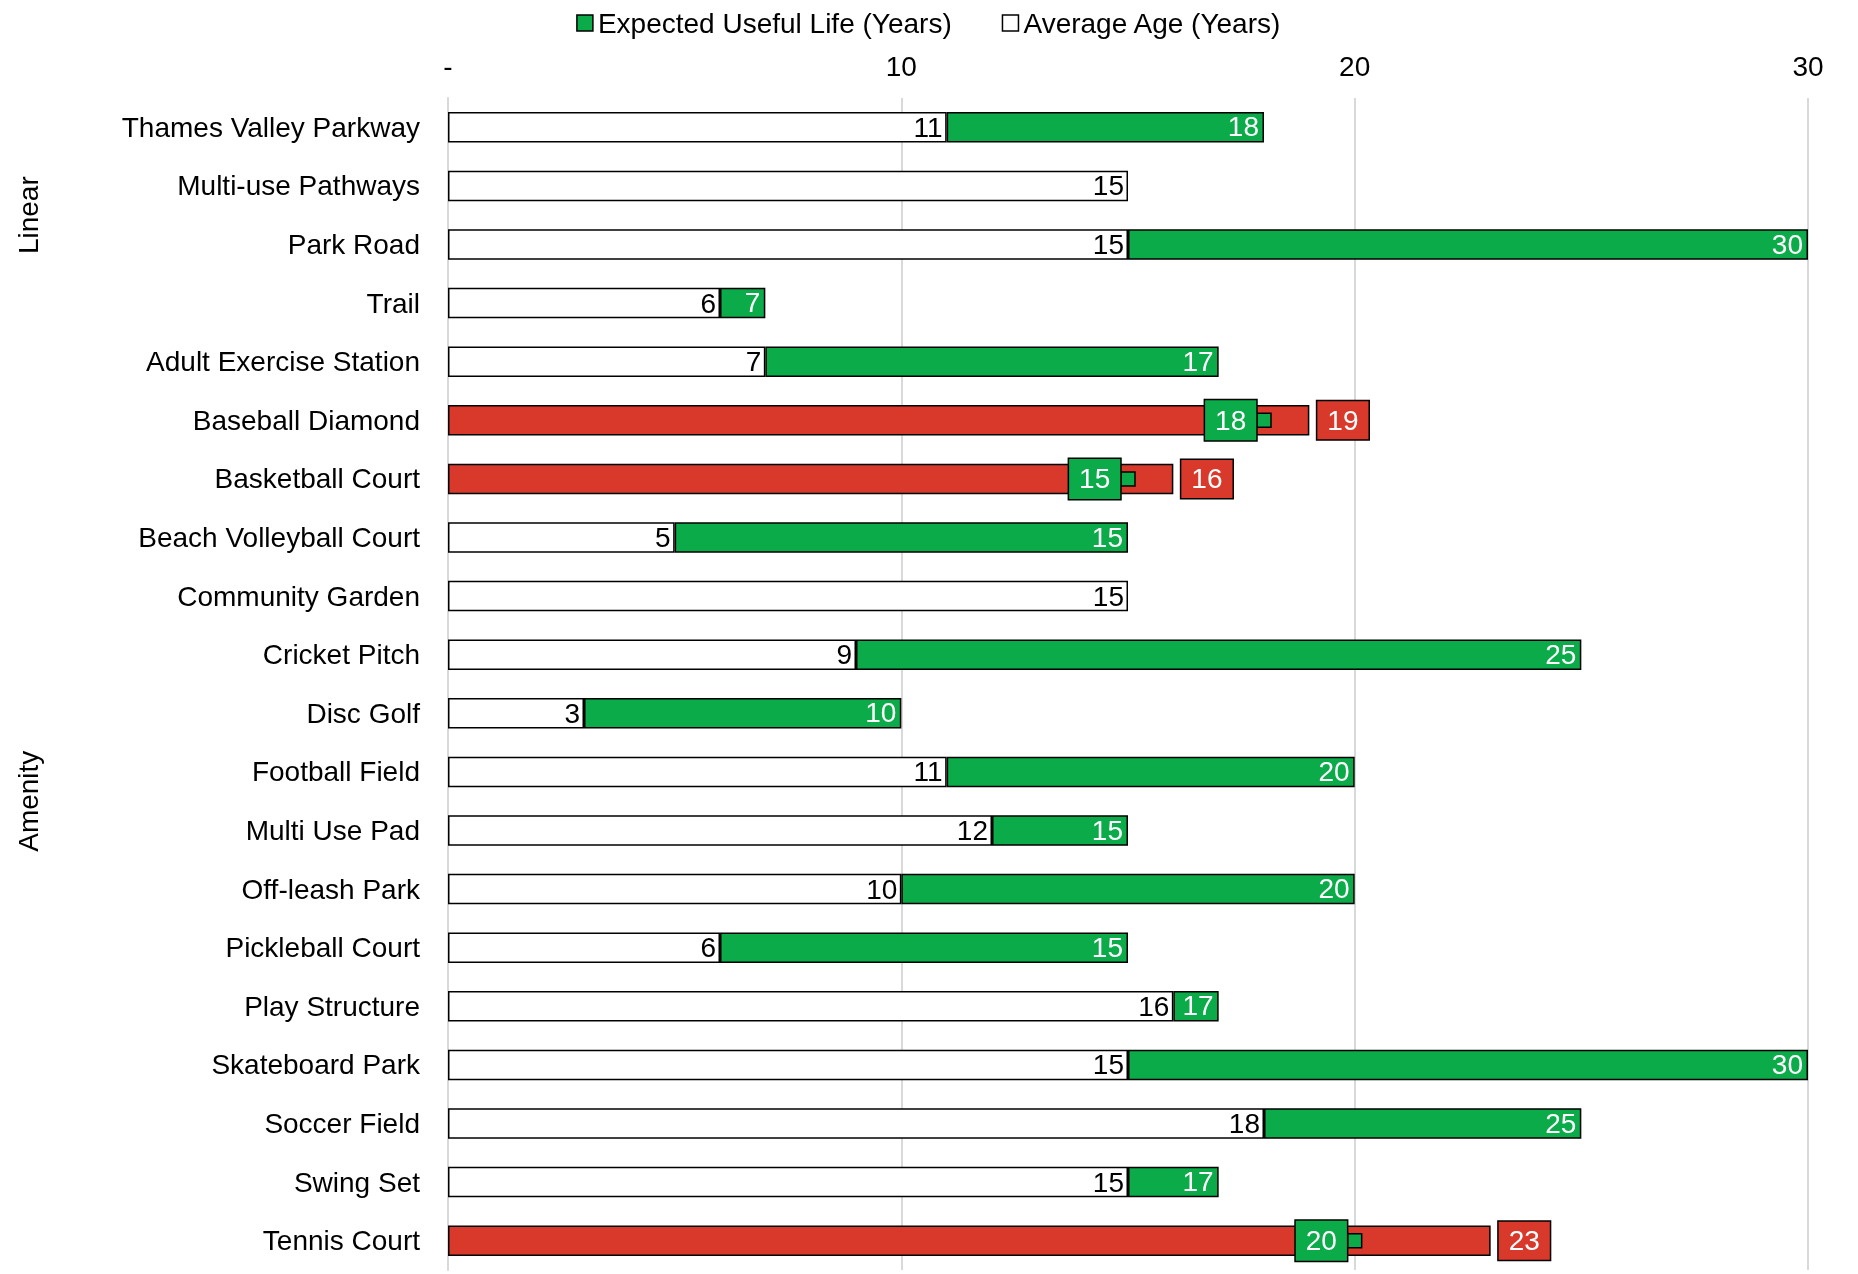 The image size is (1858, 1274). I want to click on legend-label: Average Age (Years), so click(1152, 23).